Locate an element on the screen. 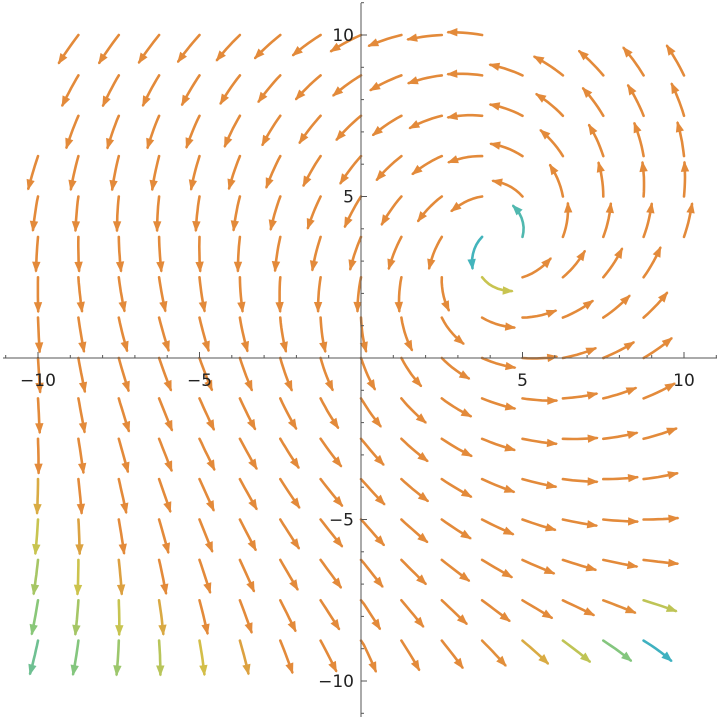 Image resolution: width=720 pixels, height=720 pixels. y-tick-label: 5 is located at coordinates (348, 198).